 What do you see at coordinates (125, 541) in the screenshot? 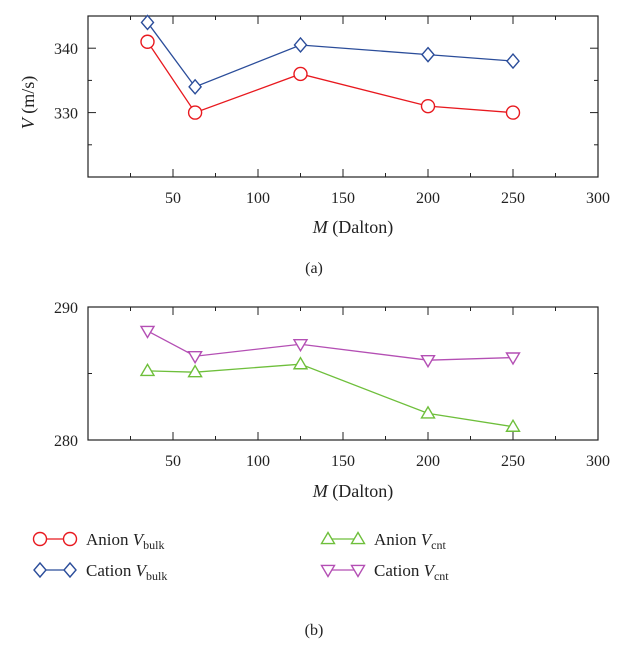
I see `legend-label: Anion Vbulk` at bounding box center [125, 541].